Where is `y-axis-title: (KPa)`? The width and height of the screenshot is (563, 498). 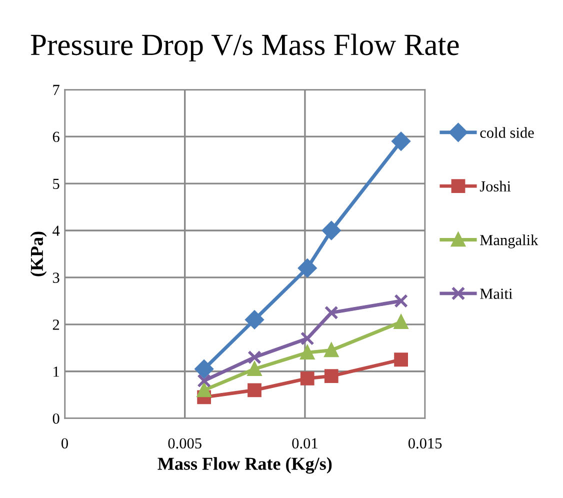 y-axis-title: (KPa) is located at coordinates (38, 254).